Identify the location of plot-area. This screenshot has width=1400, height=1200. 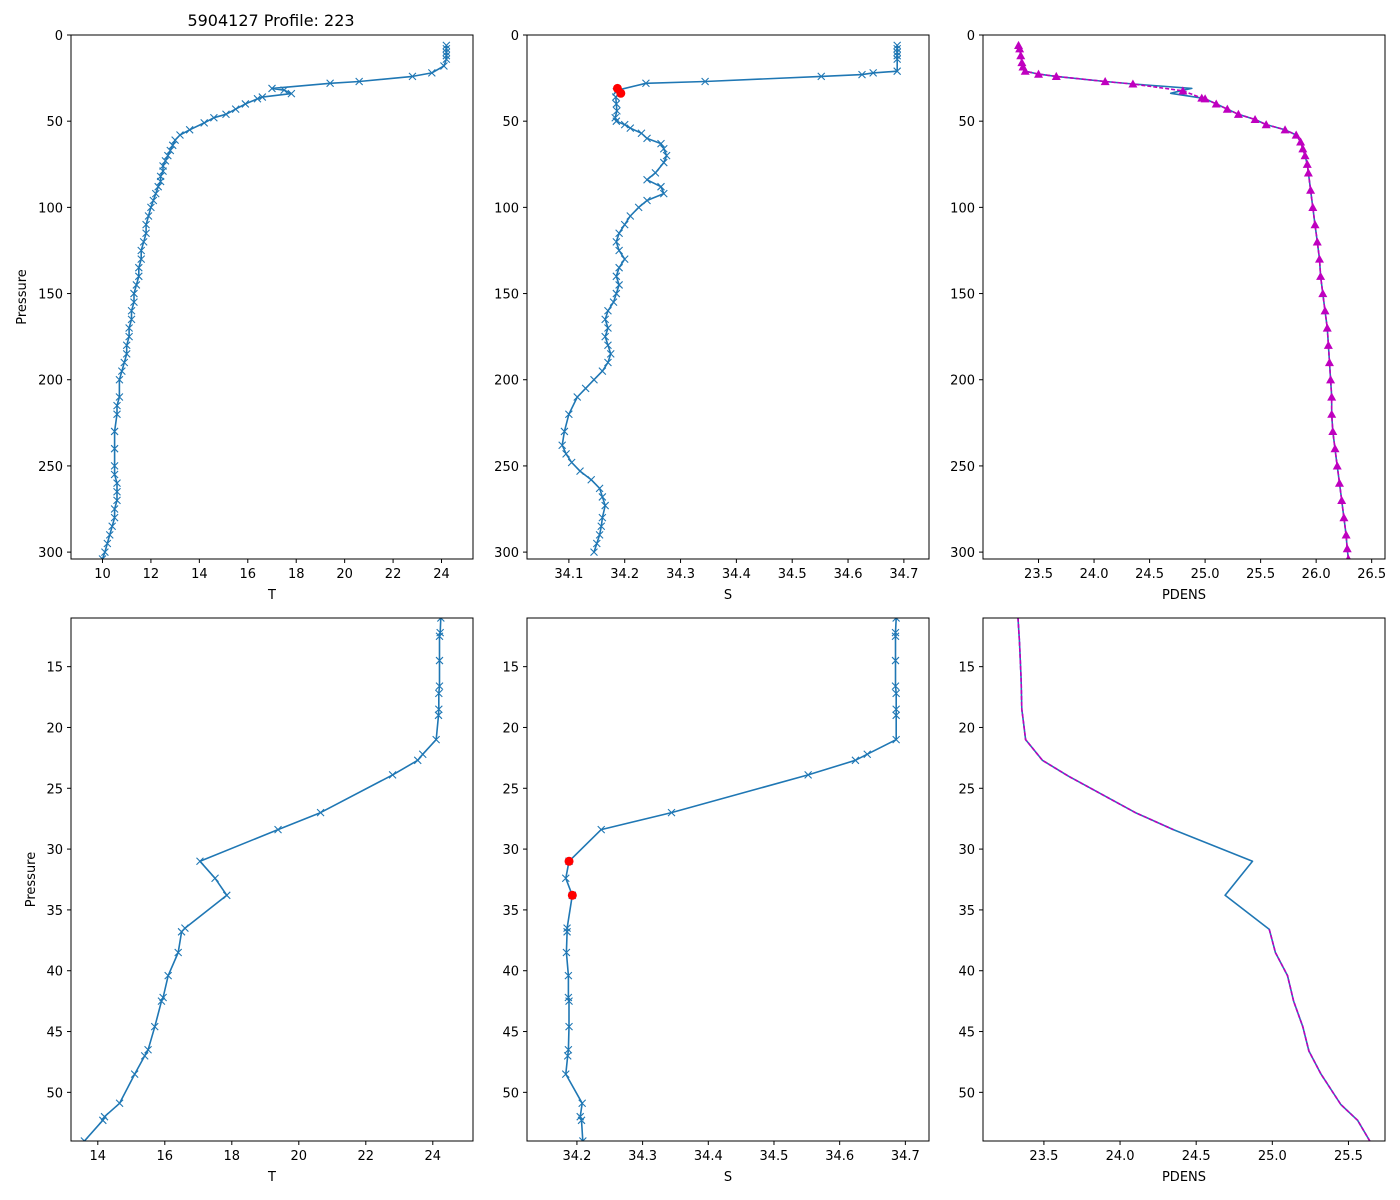
(1183, 299).